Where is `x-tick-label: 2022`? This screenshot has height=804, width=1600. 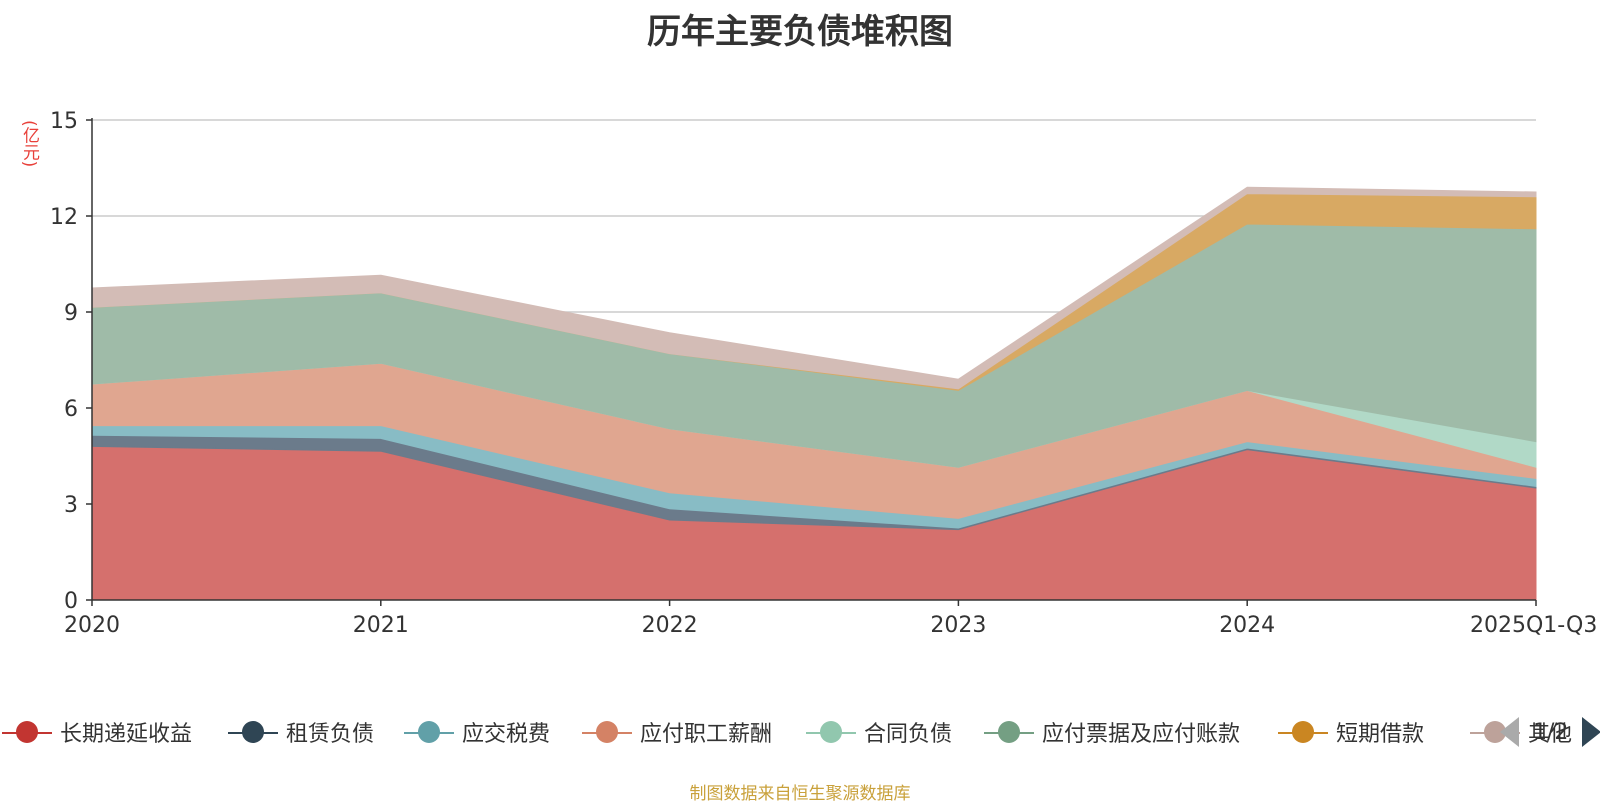 x-tick-label: 2022 is located at coordinates (670, 625).